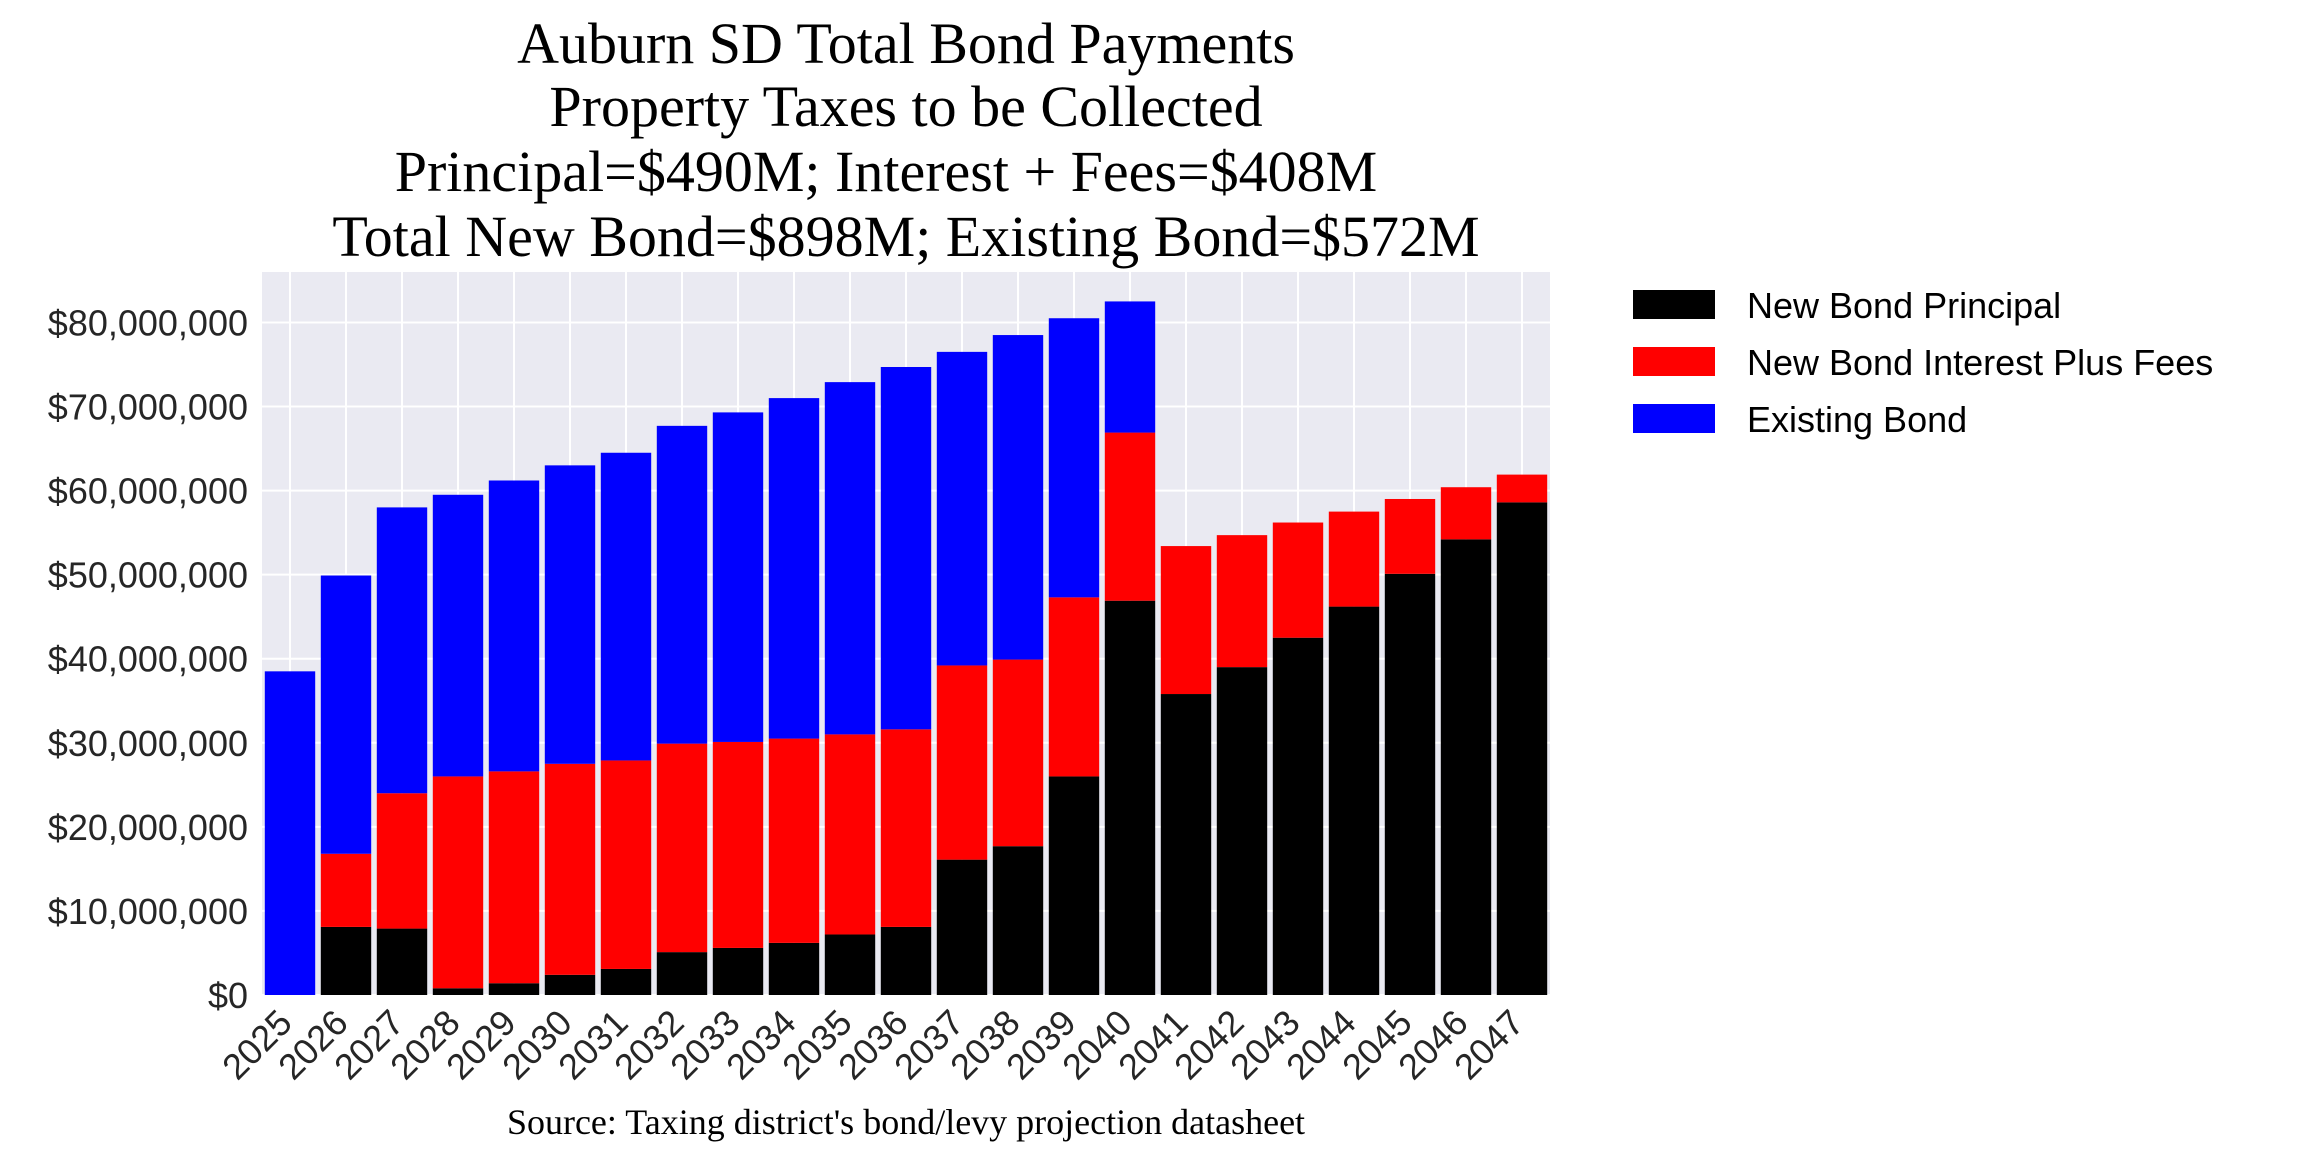 This screenshot has height=1152, width=2304. What do you see at coordinates (905, 106) in the screenshot?
I see `chart-title-line-2: Property Taxes to be Collected` at bounding box center [905, 106].